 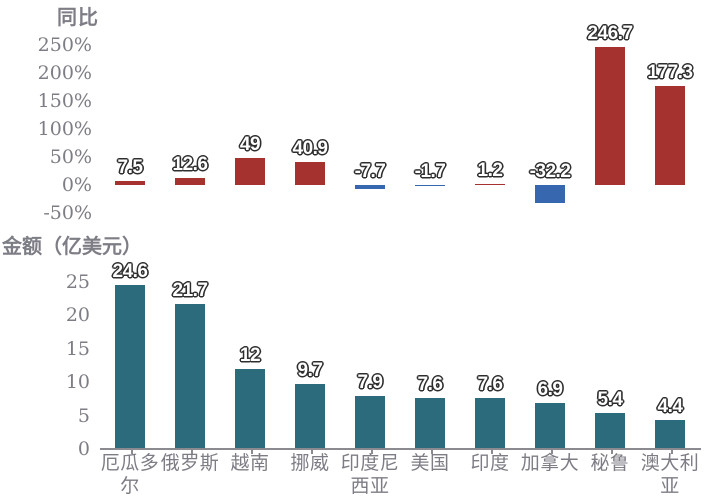 I want to click on amount-ytick-label: 10, so click(x=77, y=382).